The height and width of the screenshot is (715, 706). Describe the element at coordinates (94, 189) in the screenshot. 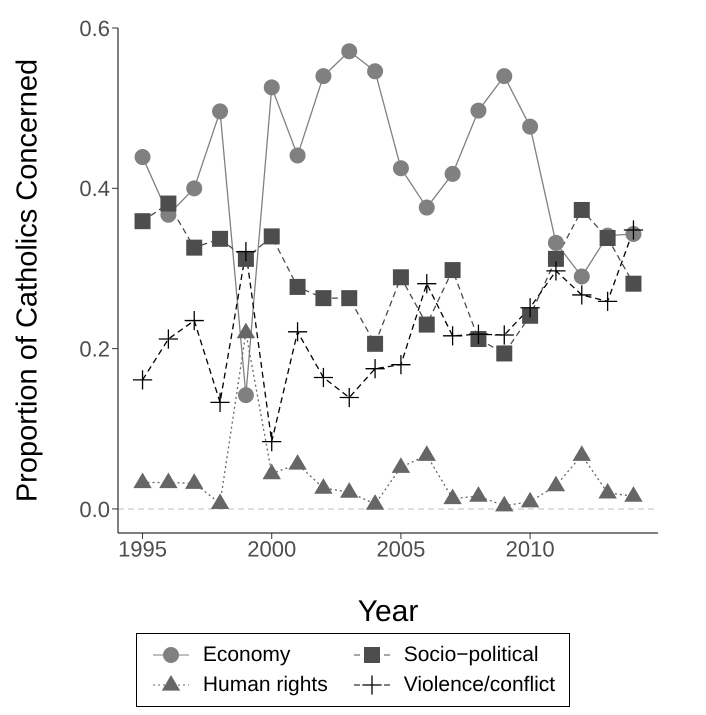

I see `y-tick-label: 0.4` at that location.